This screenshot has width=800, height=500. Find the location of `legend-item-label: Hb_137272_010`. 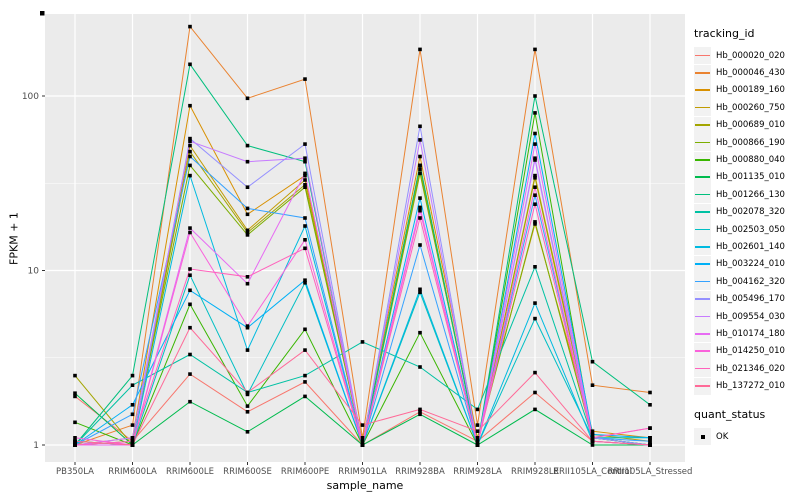

legend-item-label: Hb_137272_010 is located at coordinates (750, 386).